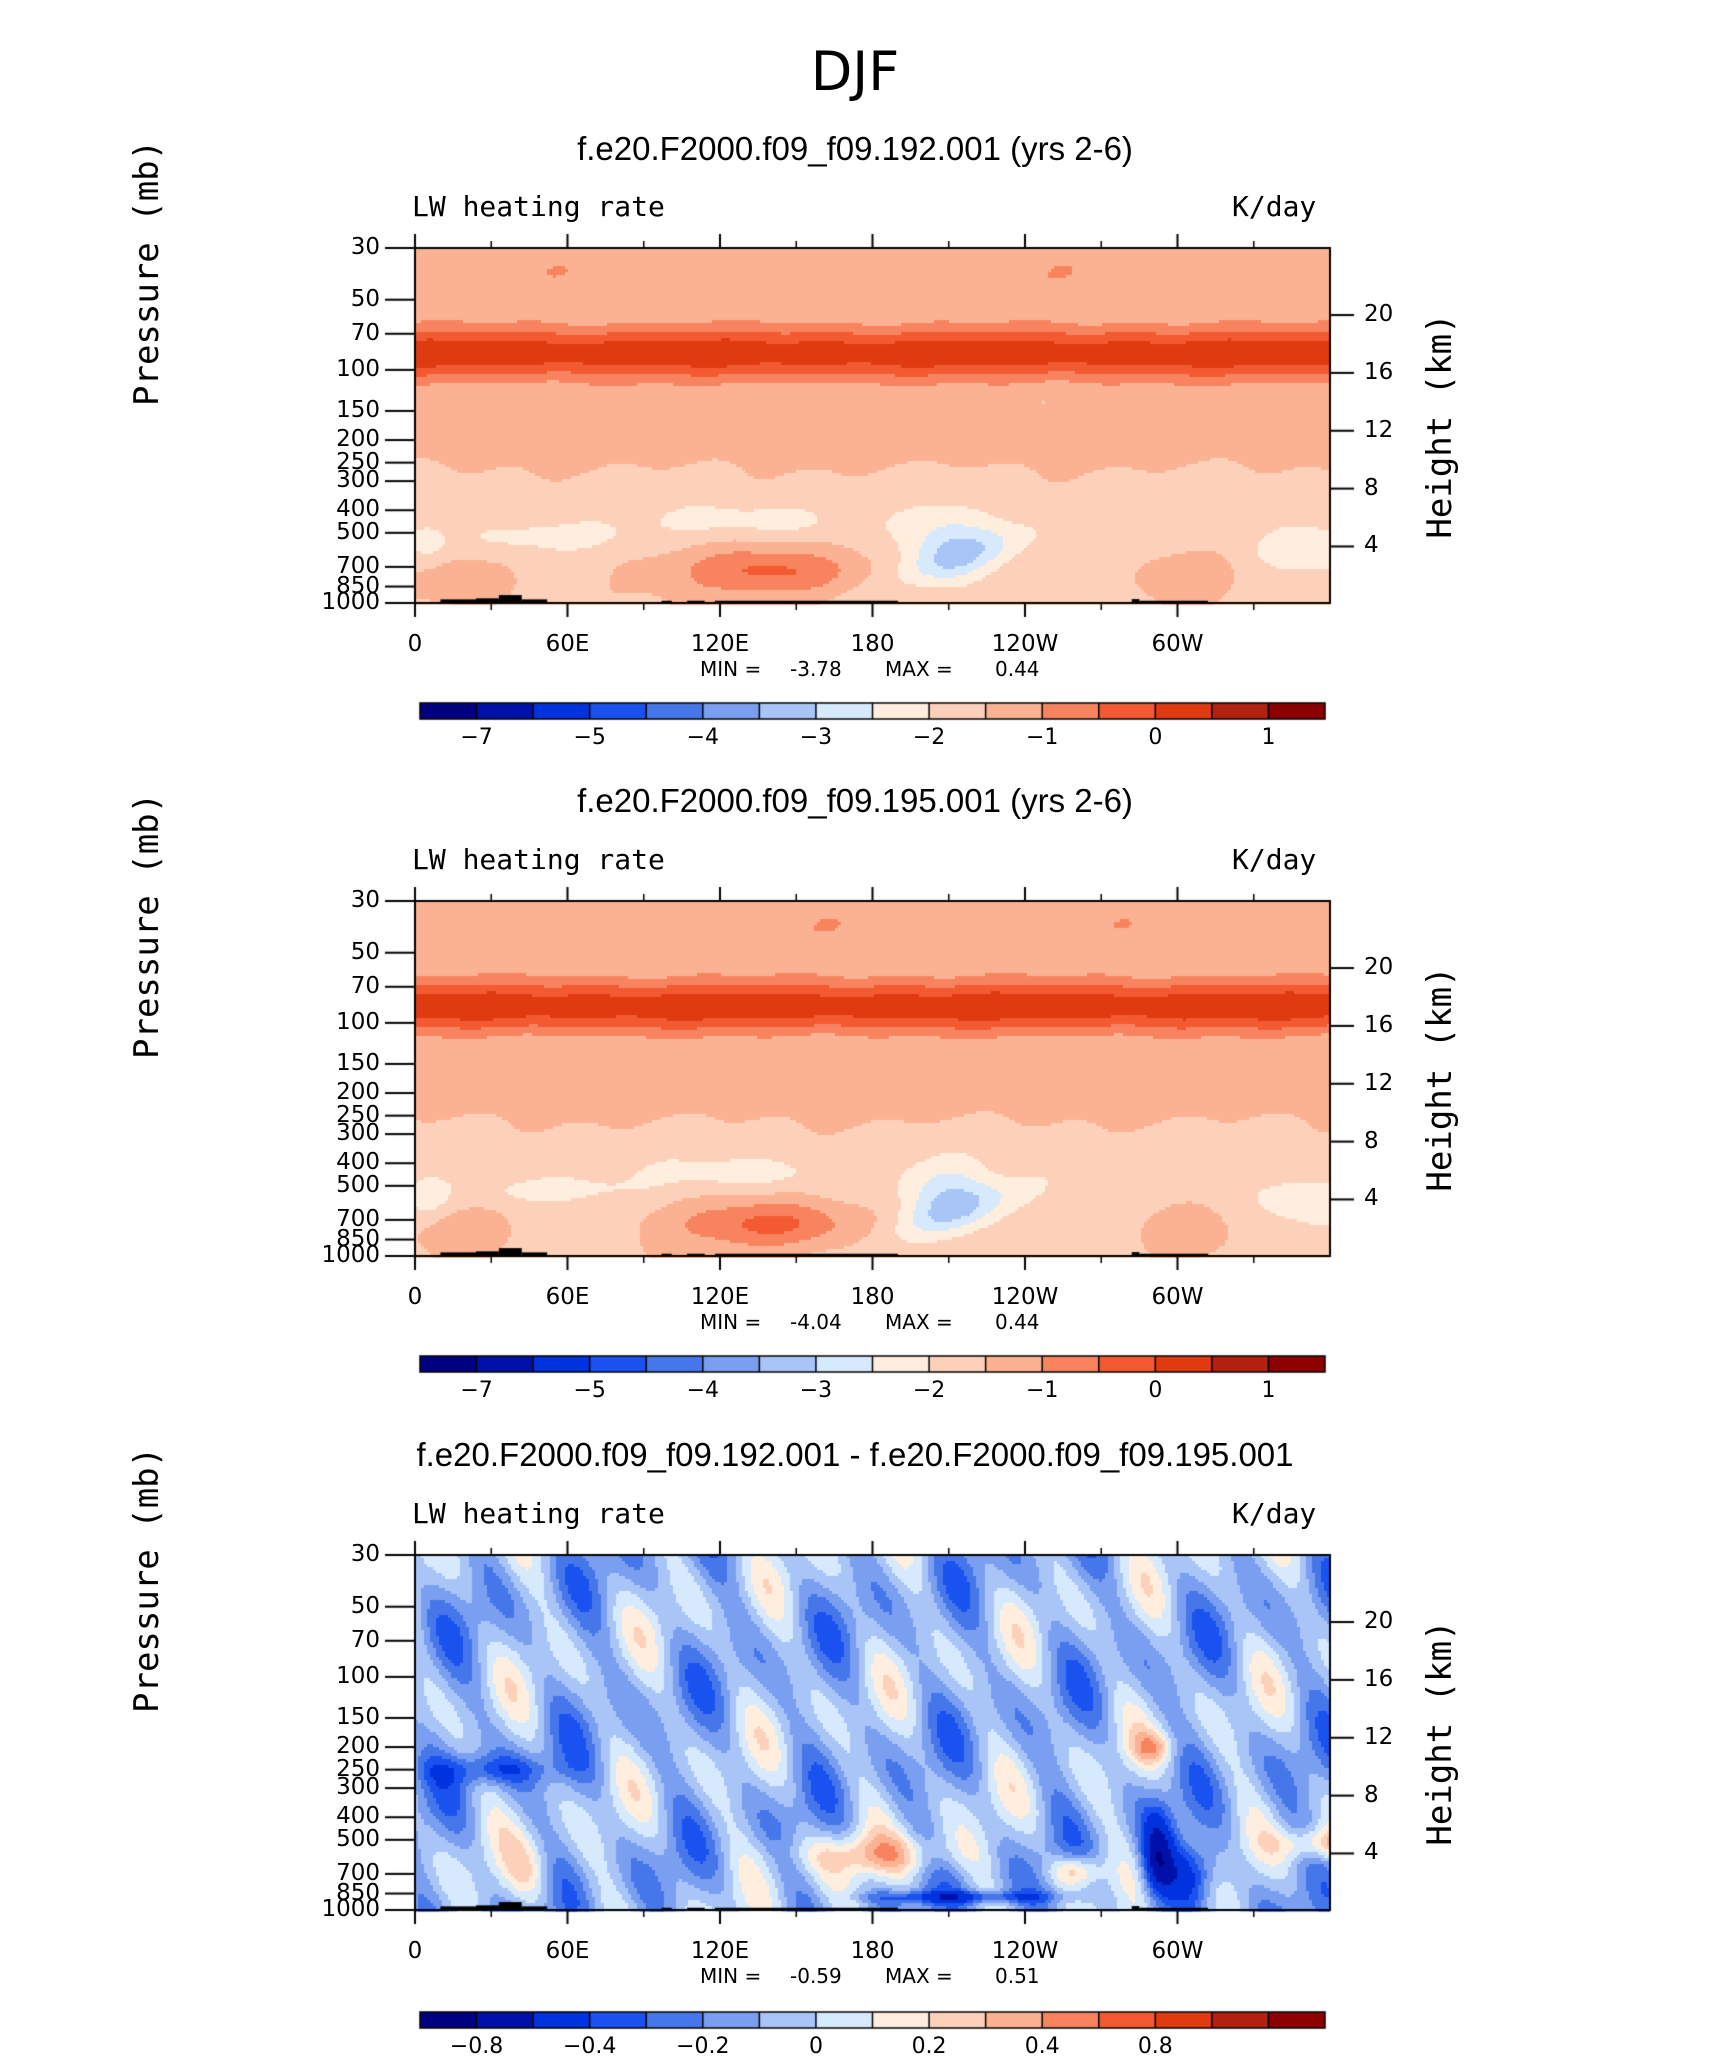 The height and width of the screenshot is (2059, 1710). Describe the element at coordinates (855, 71) in the screenshot. I see `figure-title: DJF` at that location.